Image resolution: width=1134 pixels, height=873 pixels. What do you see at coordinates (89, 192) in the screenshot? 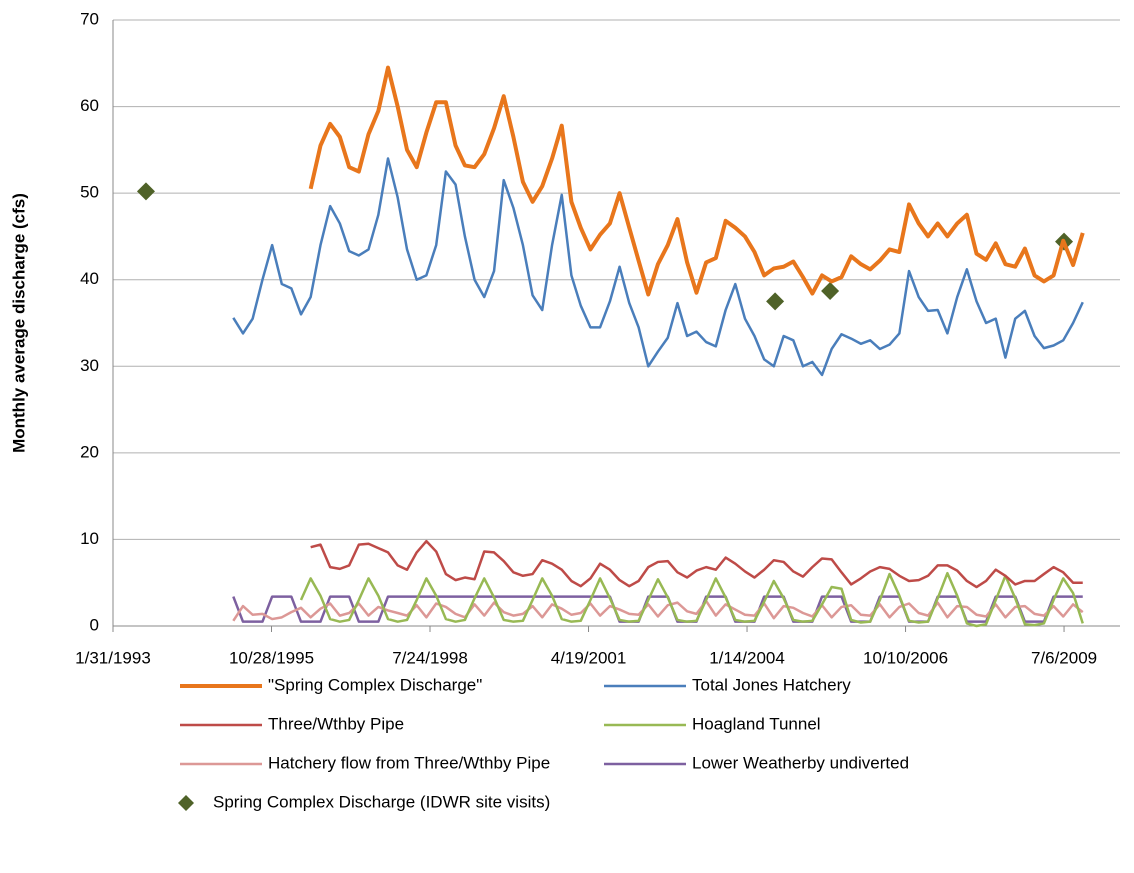
I see `y-tick-label: 50` at bounding box center [89, 192].